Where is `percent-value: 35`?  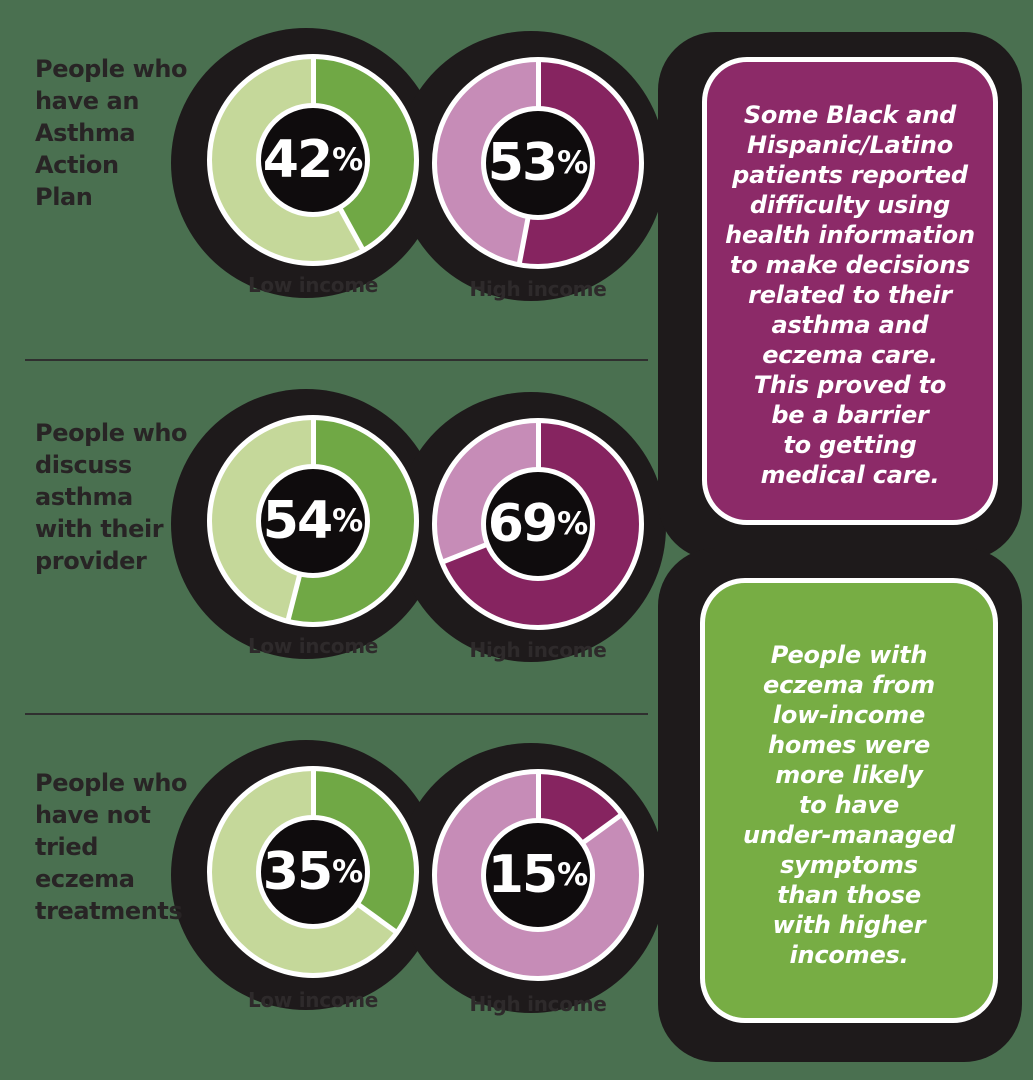 percent-value: 35 is located at coordinates (297, 872).